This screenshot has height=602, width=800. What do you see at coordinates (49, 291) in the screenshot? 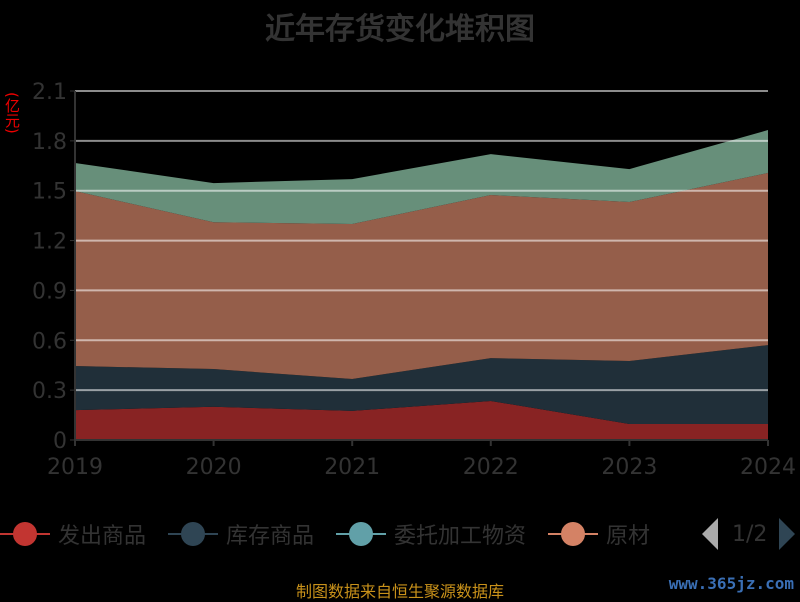
I see `y-tick-label: 0.9` at bounding box center [49, 291].